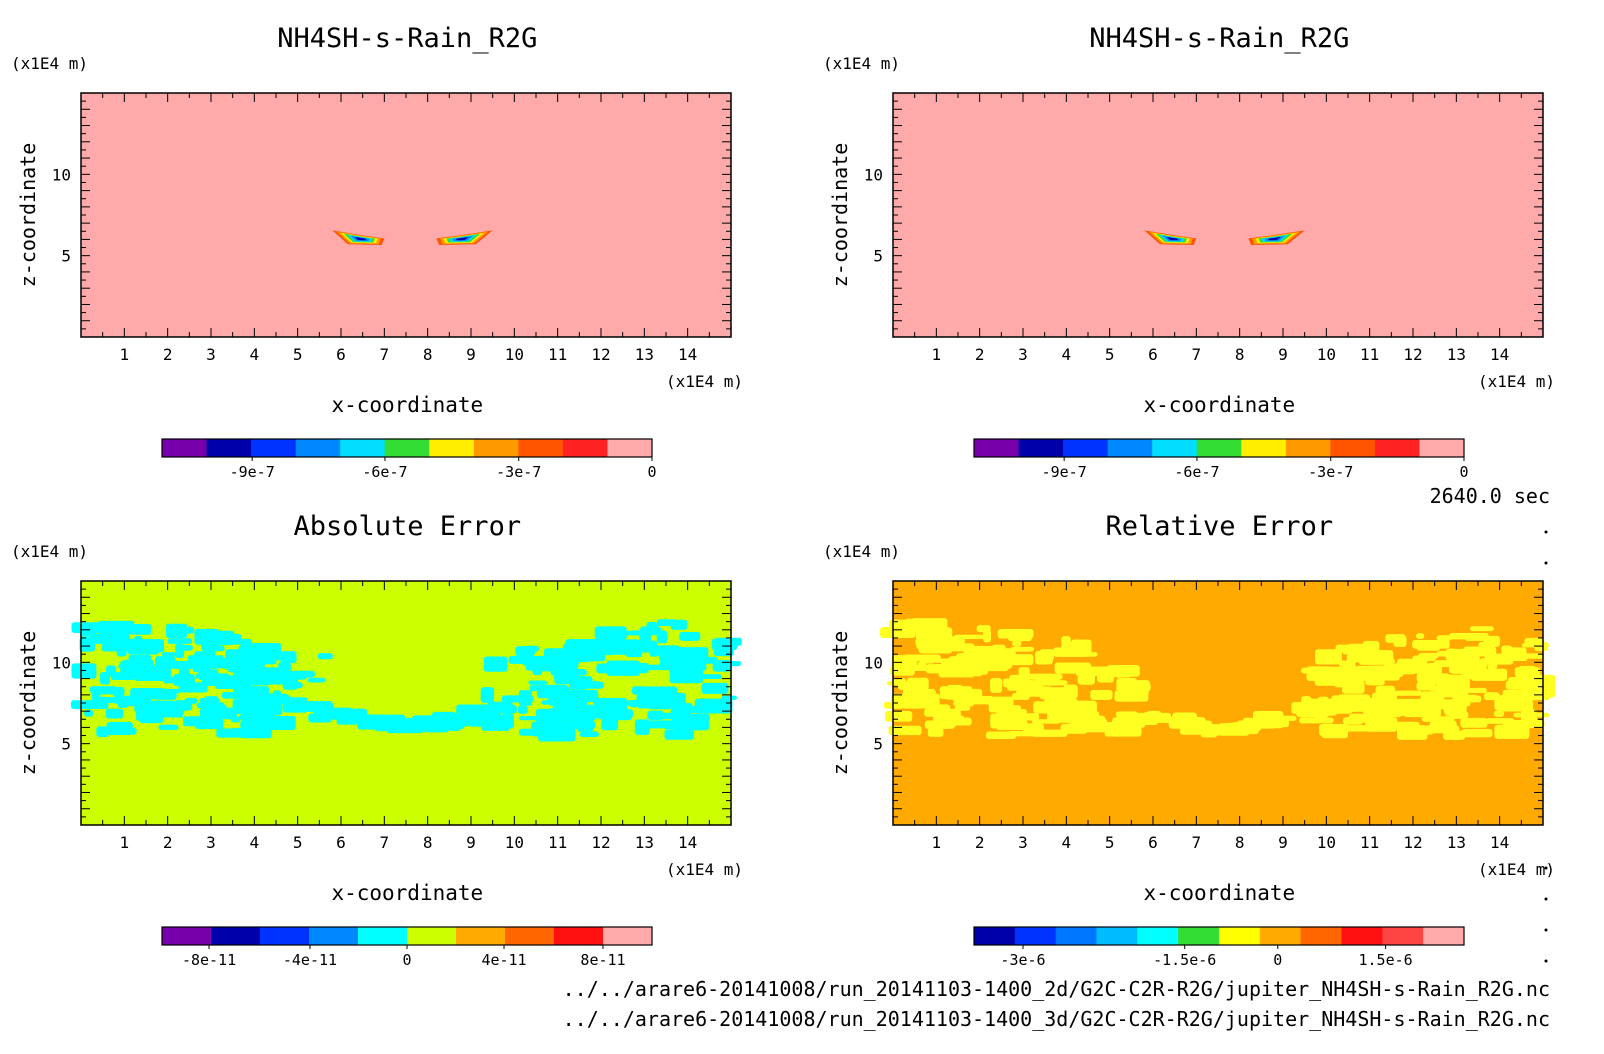 This screenshot has height=1054, width=1604. What do you see at coordinates (428, 354) in the screenshot?
I see `x-tick-label: 8` at bounding box center [428, 354].